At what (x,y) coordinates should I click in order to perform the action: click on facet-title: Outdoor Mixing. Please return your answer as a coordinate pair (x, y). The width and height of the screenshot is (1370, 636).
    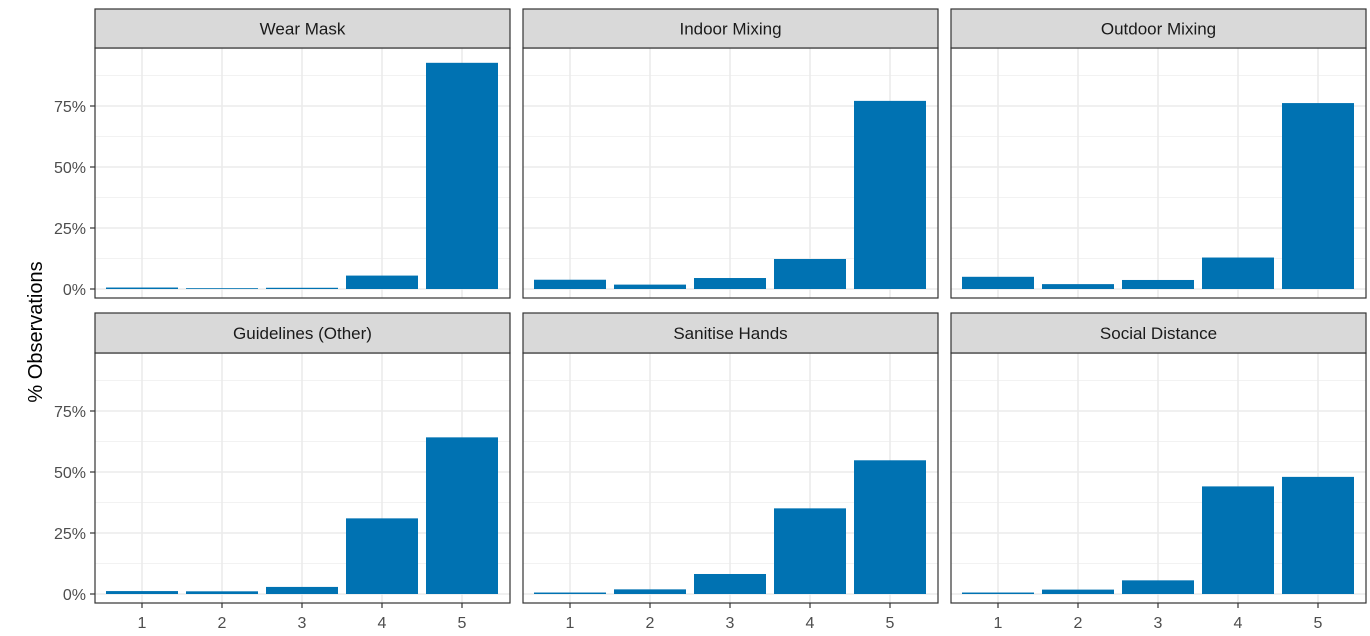
    Looking at the image, I should click on (1158, 29).